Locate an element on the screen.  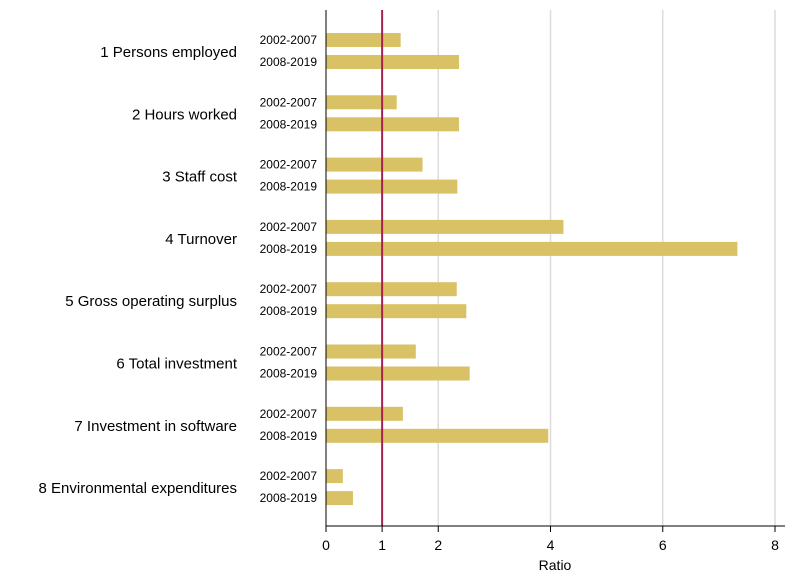
x-tick-label: 8 is located at coordinates (775, 545).